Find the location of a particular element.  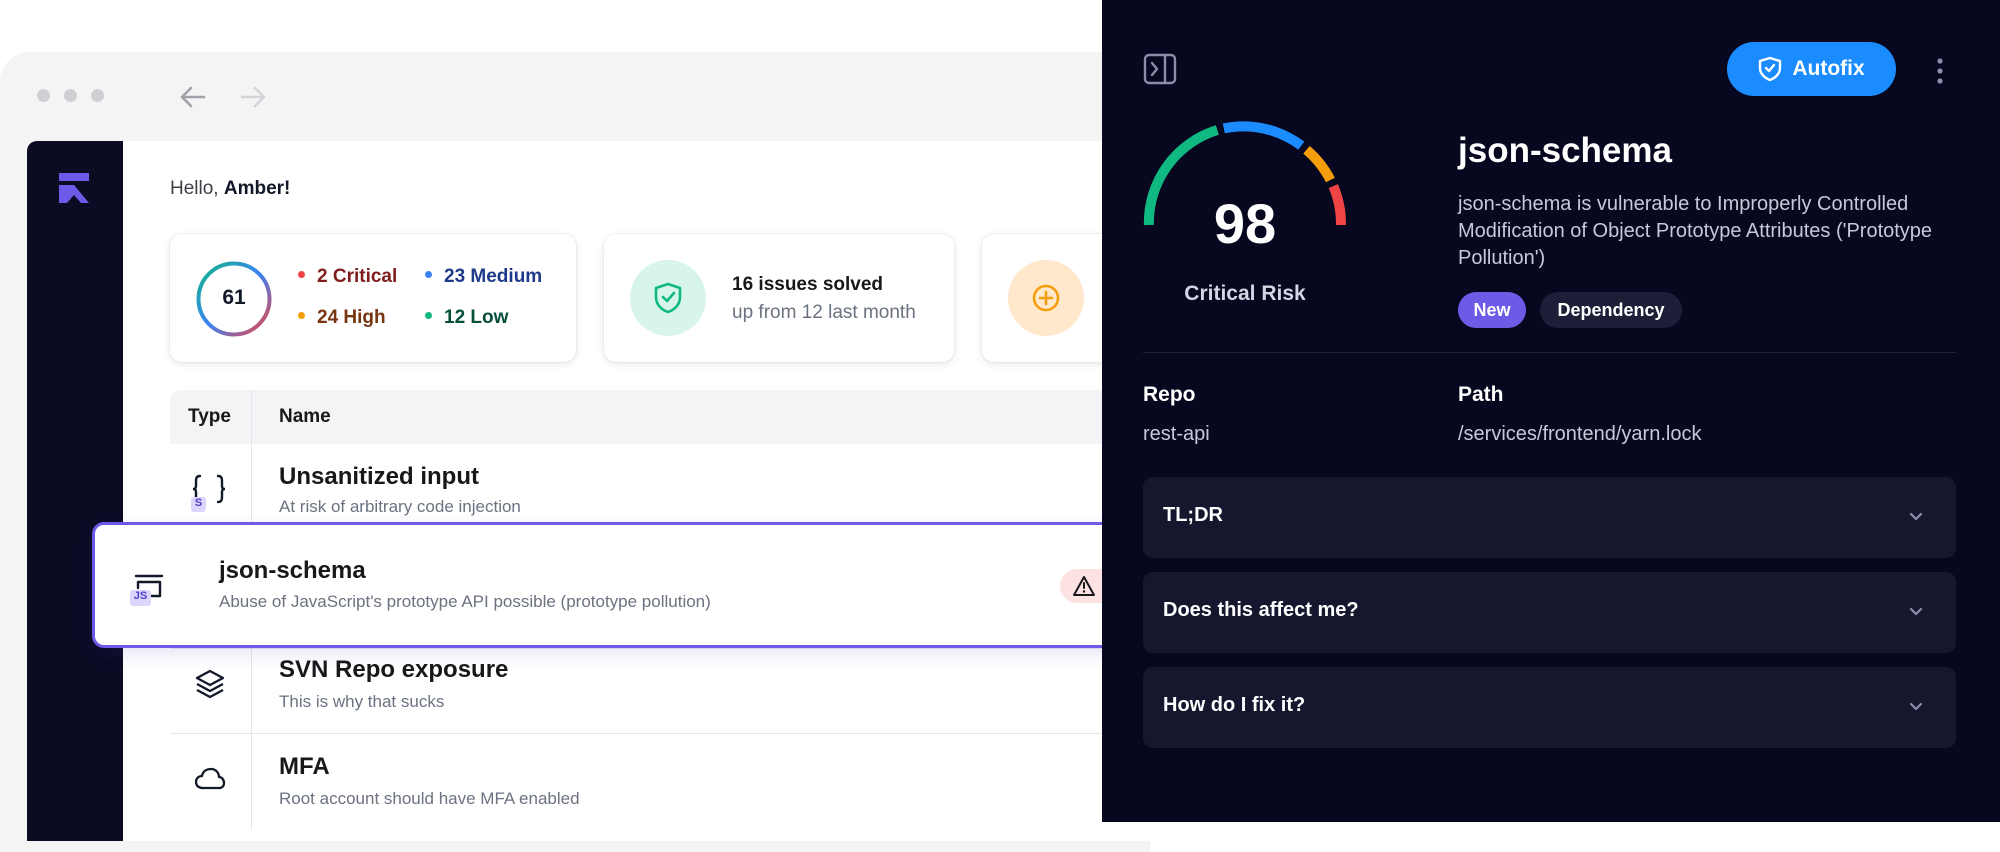

row-title: MFA is located at coordinates (304, 766).